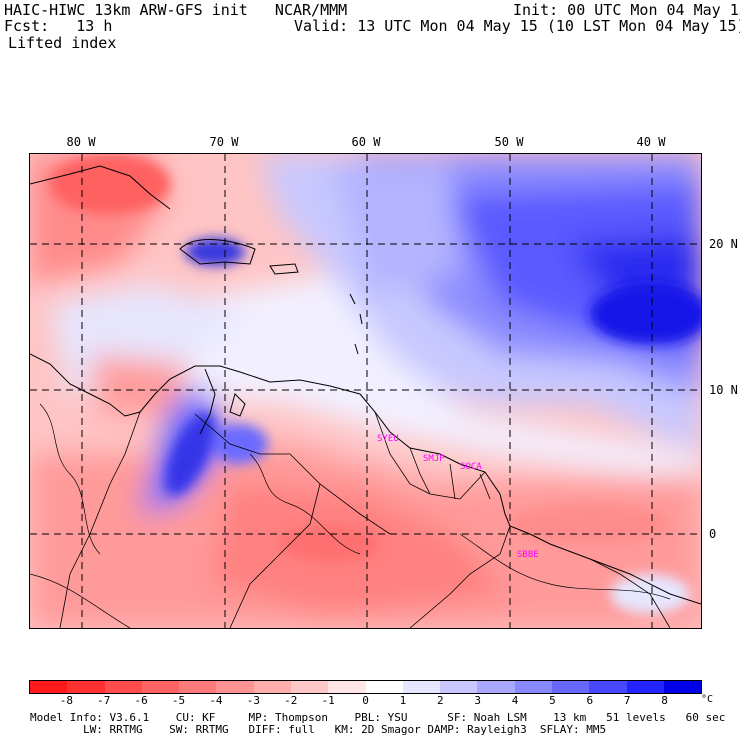 Image resolution: width=740 pixels, height=740 pixels. What do you see at coordinates (651, 142) in the screenshot?
I see `lon-label-40w: 40 W` at bounding box center [651, 142].